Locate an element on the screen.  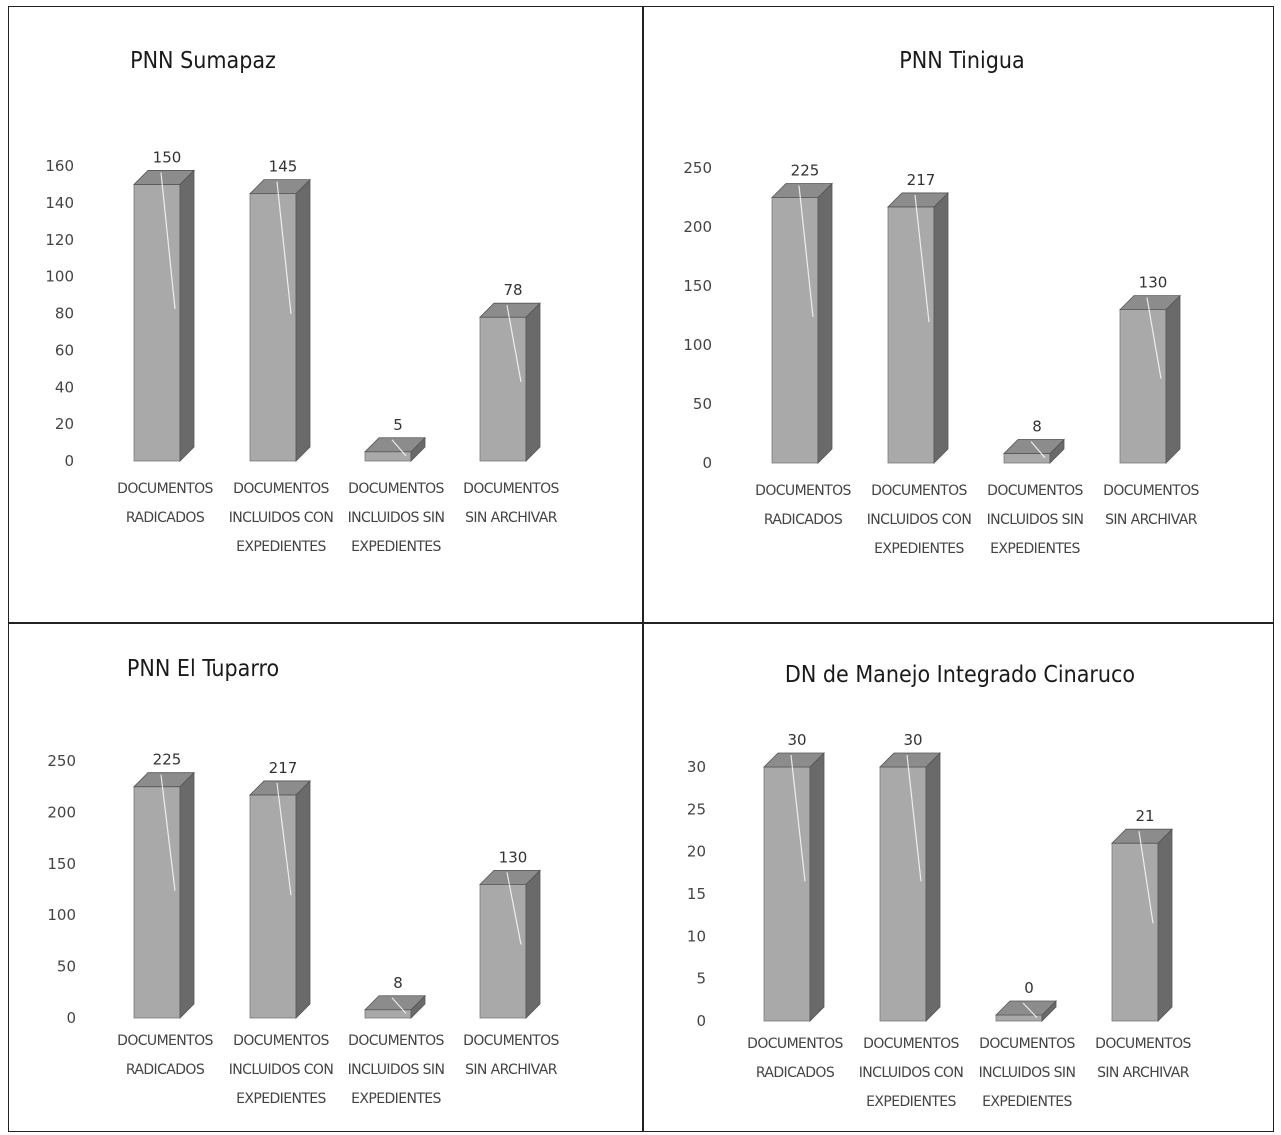
chart-title: PNN Tinigua is located at coordinates (961, 61).